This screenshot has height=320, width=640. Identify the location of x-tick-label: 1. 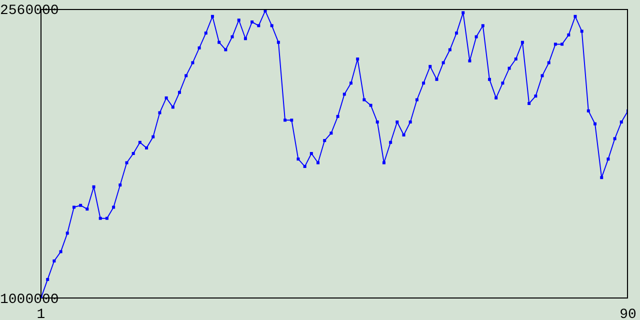
(41, 313).